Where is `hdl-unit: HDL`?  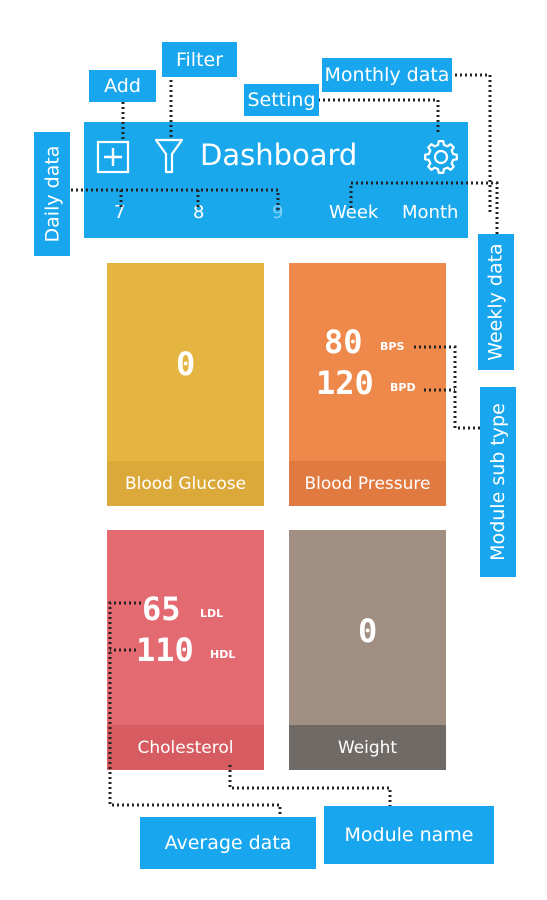
hdl-unit: HDL is located at coordinates (223, 654).